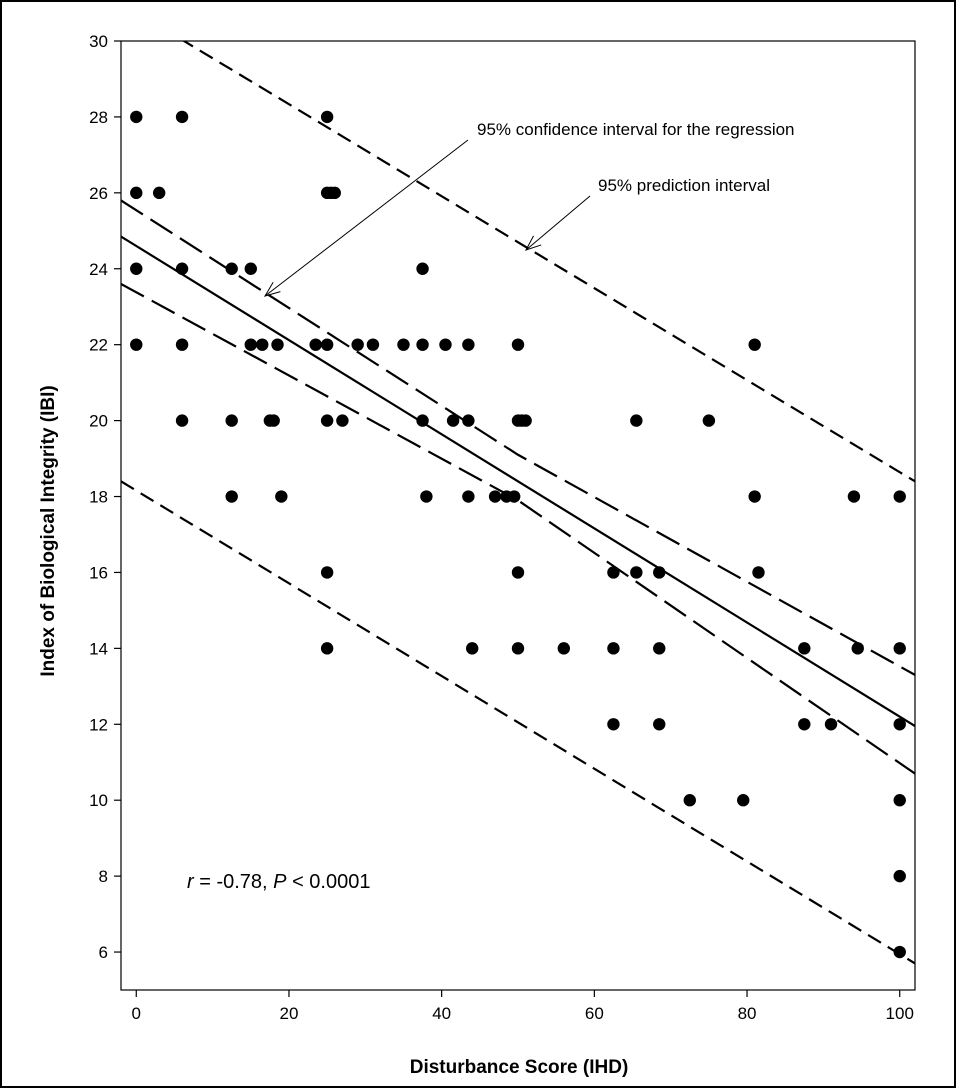 This screenshot has height=1090, width=960. Describe the element at coordinates (98, 497) in the screenshot. I see `y-tick-label: 18` at that location.